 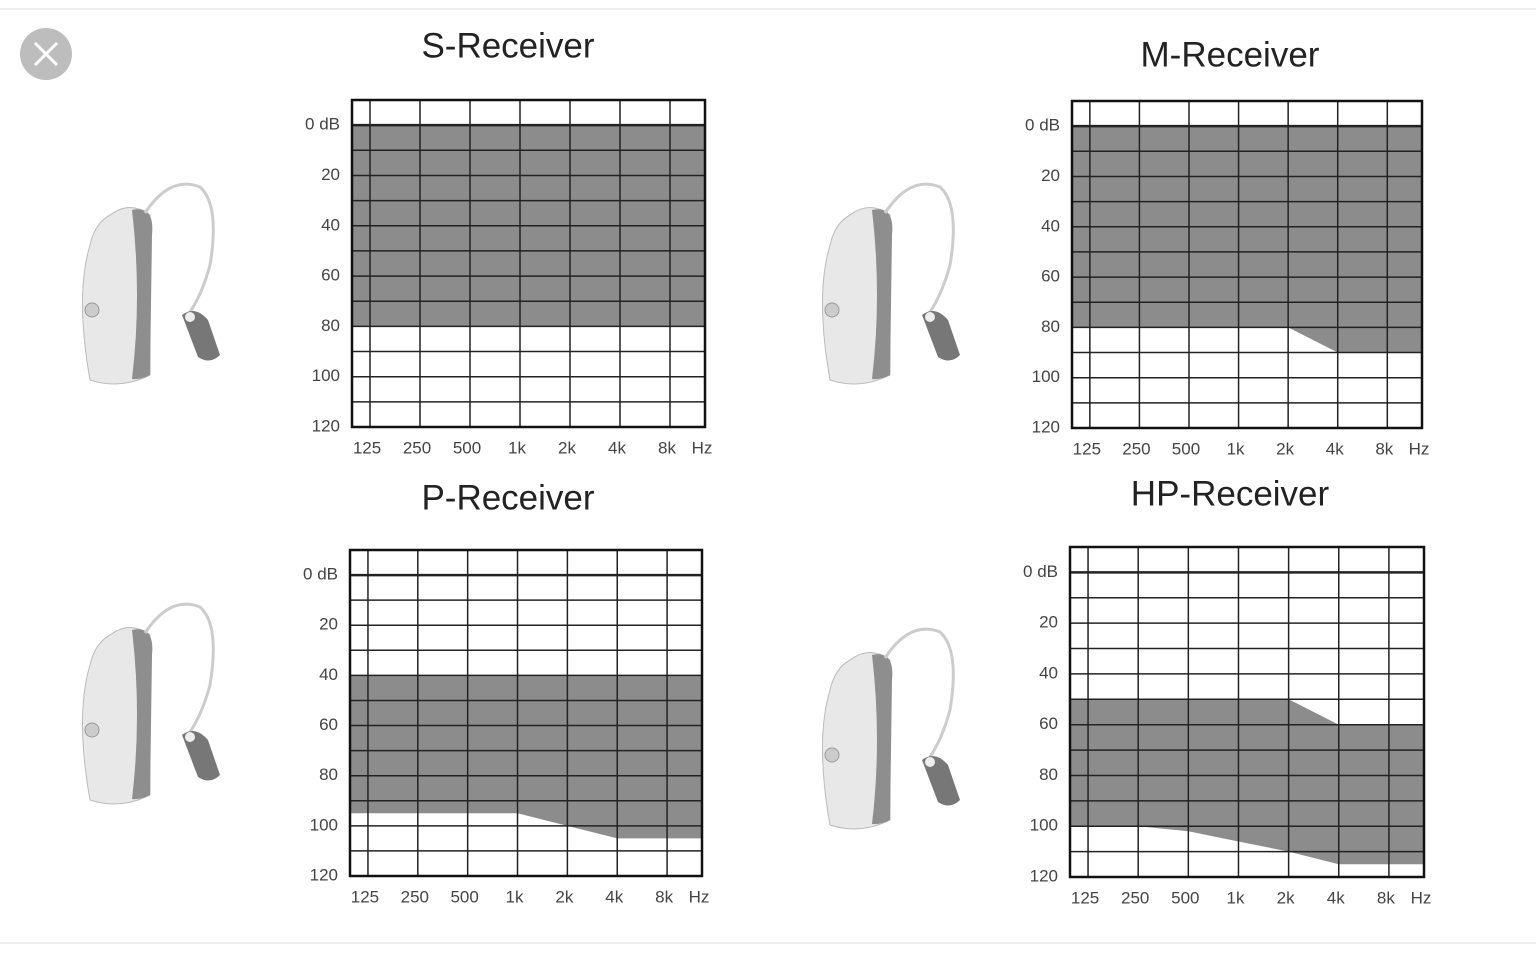 What do you see at coordinates (507, 45) in the screenshot?
I see `chart-title: S-Receiver` at bounding box center [507, 45].